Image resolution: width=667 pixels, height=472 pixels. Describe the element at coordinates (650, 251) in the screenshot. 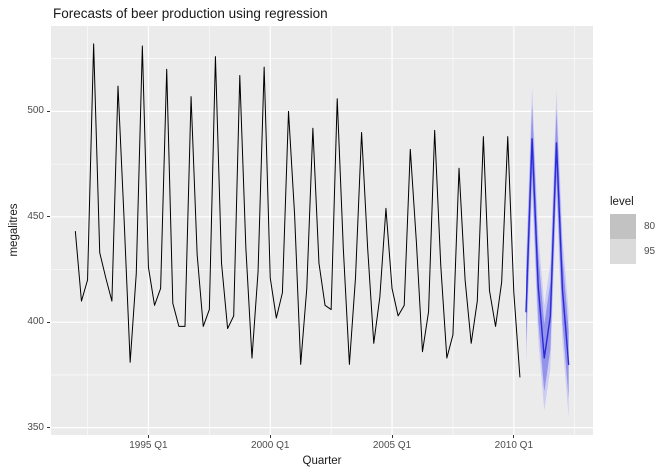

I see `legend-label: 95` at that location.